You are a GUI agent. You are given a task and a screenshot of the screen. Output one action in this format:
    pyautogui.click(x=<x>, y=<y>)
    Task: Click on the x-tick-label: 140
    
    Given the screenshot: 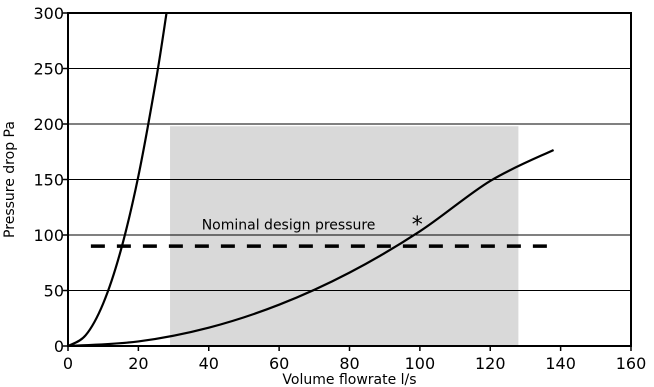 What is the action you would take?
    pyautogui.click(x=560, y=363)
    